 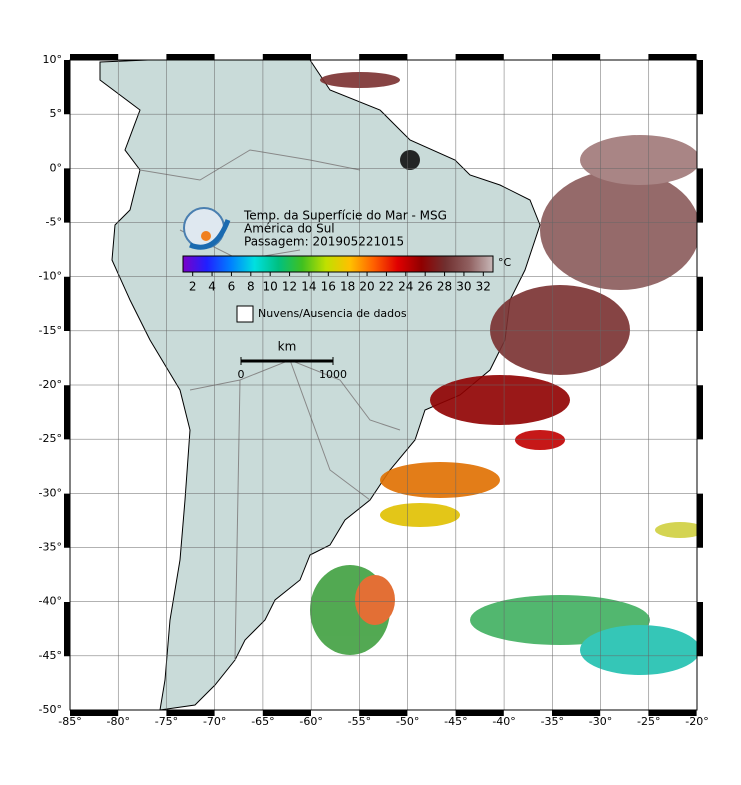 What do you see at coordinates (214, 721) in the screenshot?
I see `lon-tick-label: -70°` at bounding box center [214, 721].